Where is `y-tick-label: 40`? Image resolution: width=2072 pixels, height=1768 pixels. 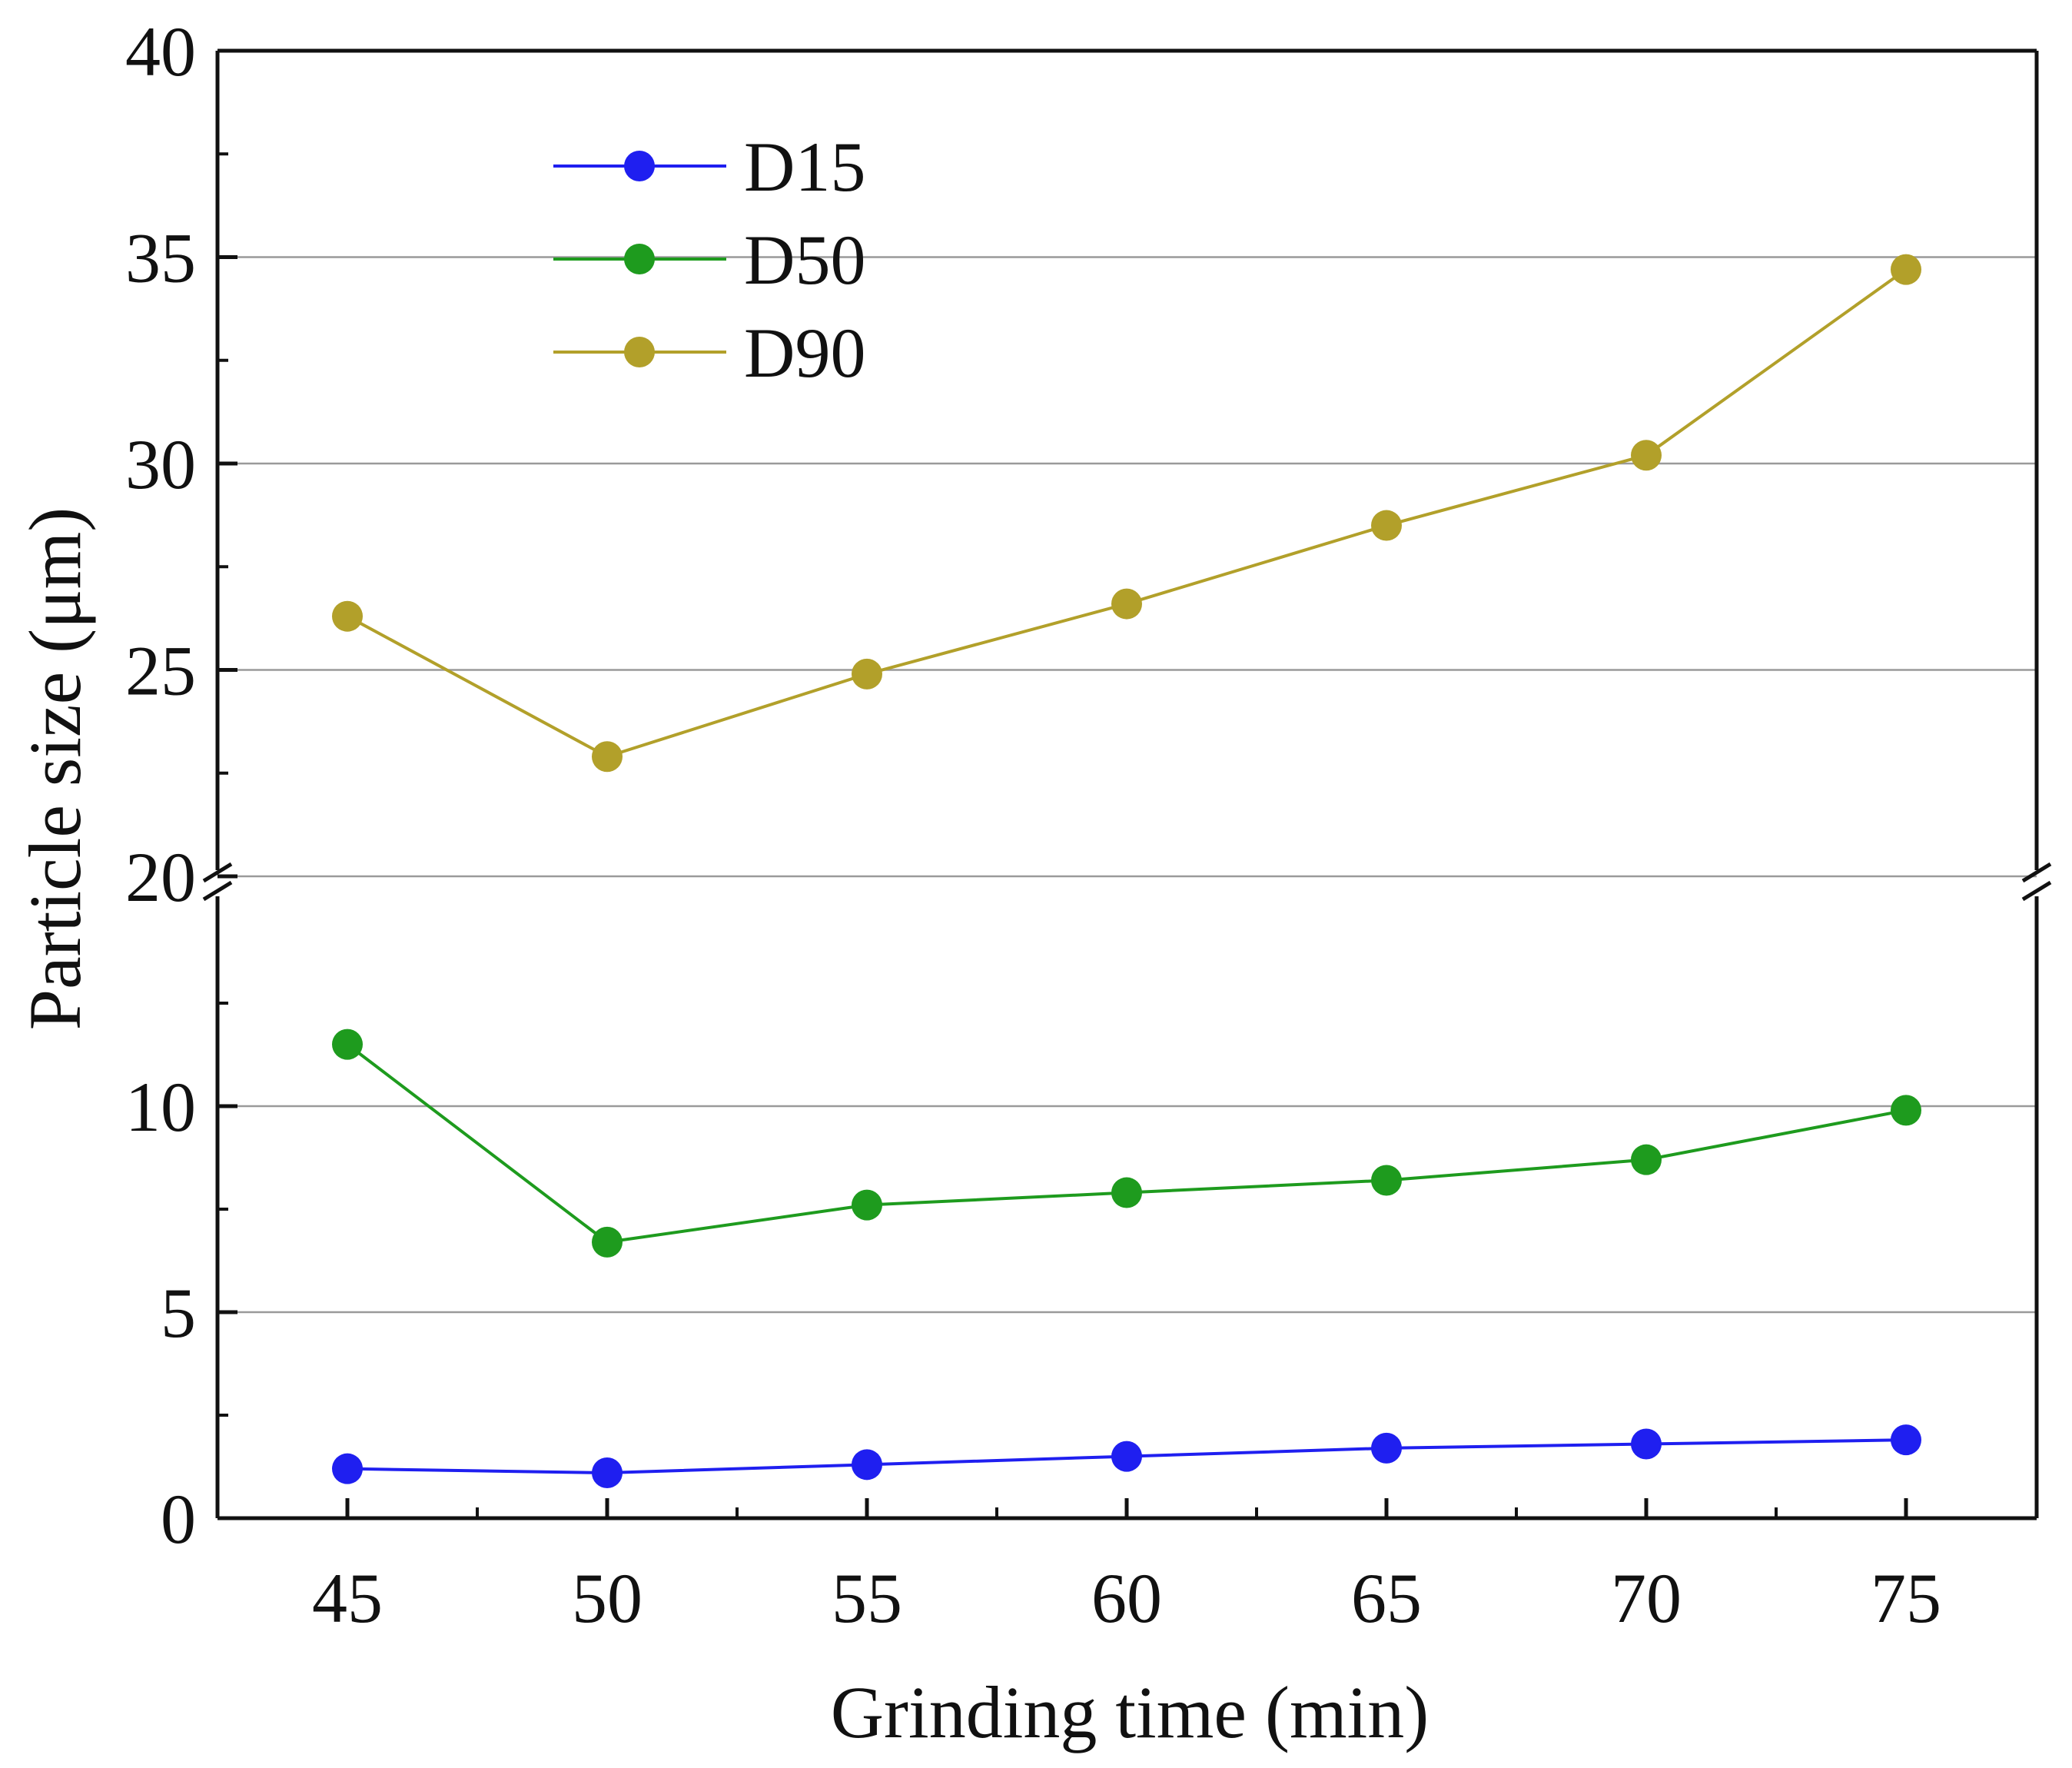 y-tick-label: 40 is located at coordinates (160, 51).